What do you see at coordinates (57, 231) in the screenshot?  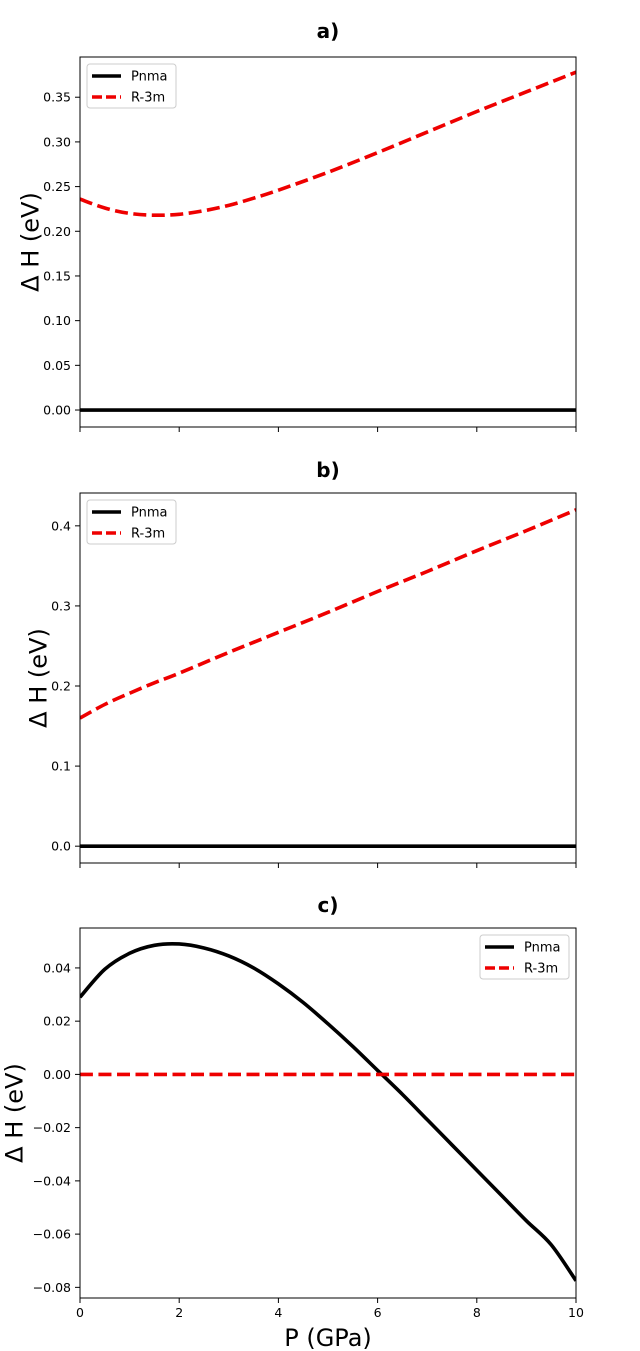 I see `y-tick-label: 0.20` at bounding box center [57, 231].